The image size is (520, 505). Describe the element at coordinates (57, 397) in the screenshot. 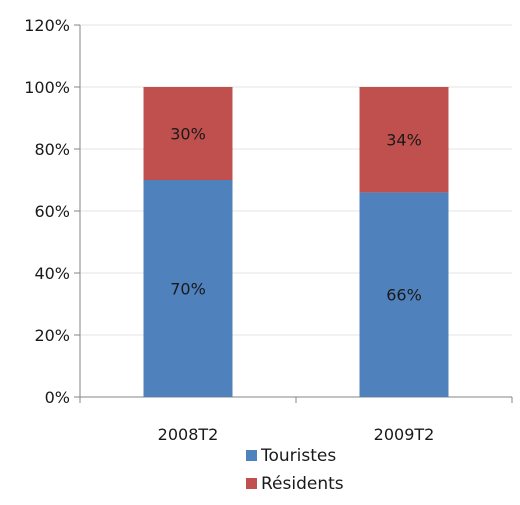

I see `y-tick-label: 0%` at that location.